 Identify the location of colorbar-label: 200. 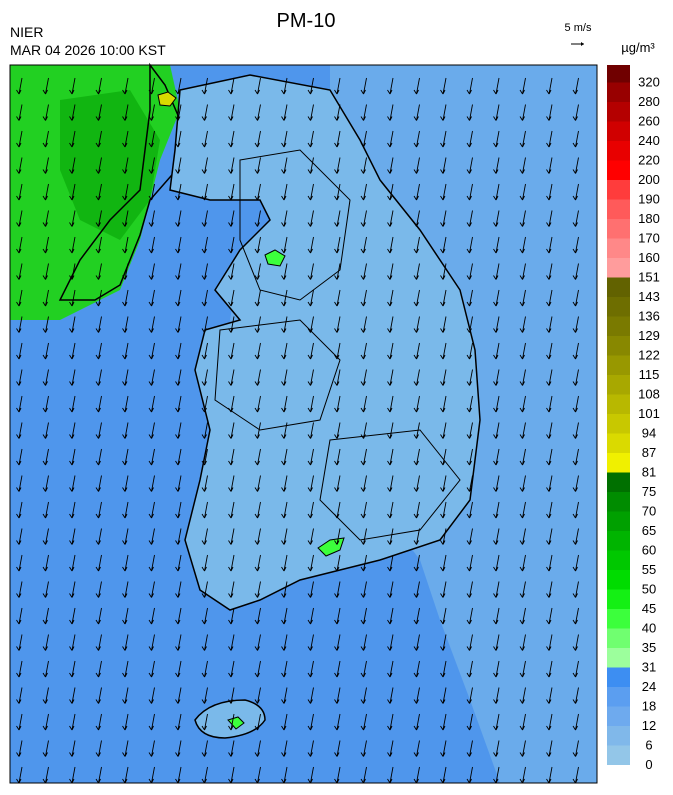
(649, 179).